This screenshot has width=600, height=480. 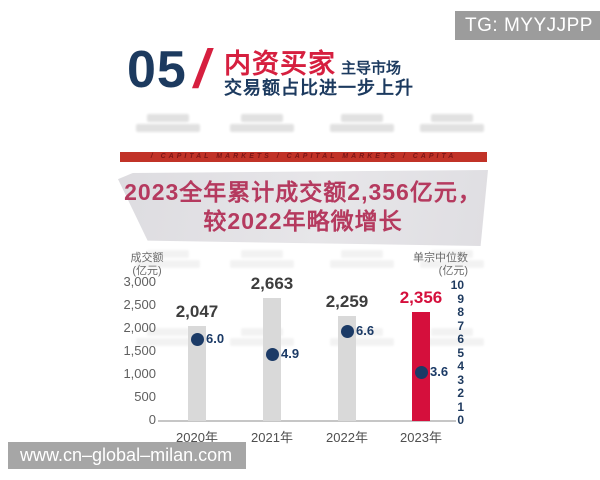 What do you see at coordinates (157, 70) in the screenshot?
I see `section-number: 05` at bounding box center [157, 70].